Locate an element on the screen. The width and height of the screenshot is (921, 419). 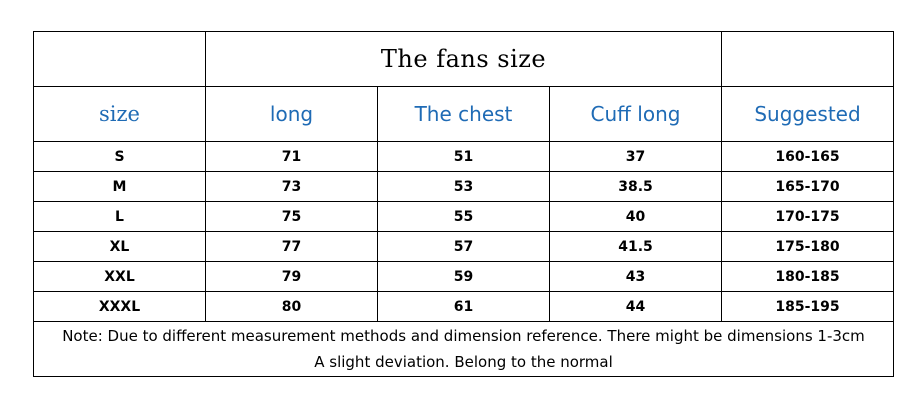
title-row: The fans size is located at coordinates (464, 59).